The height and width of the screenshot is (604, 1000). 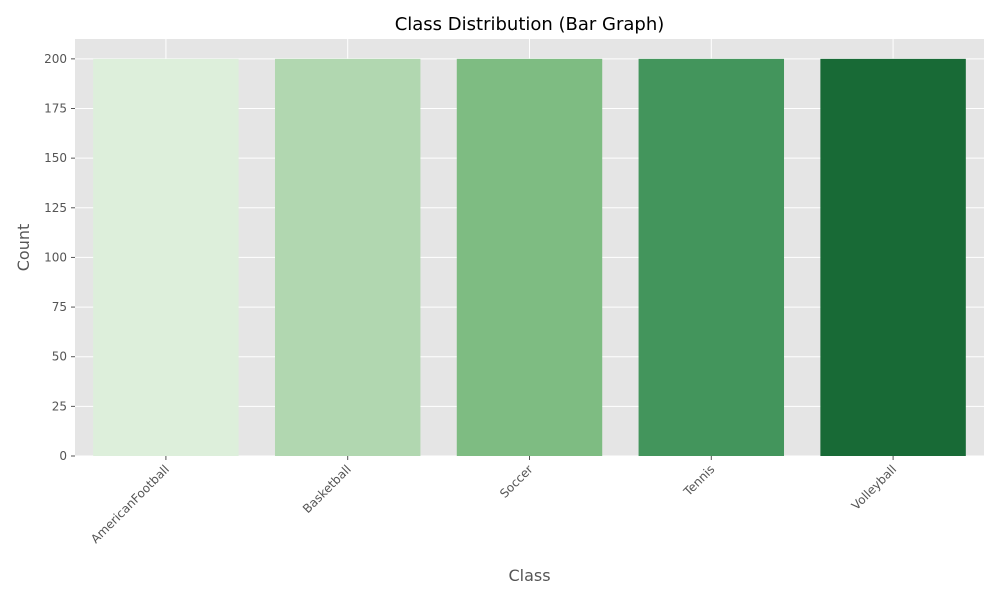 I want to click on y-axis-label: Count, so click(x=23, y=248).